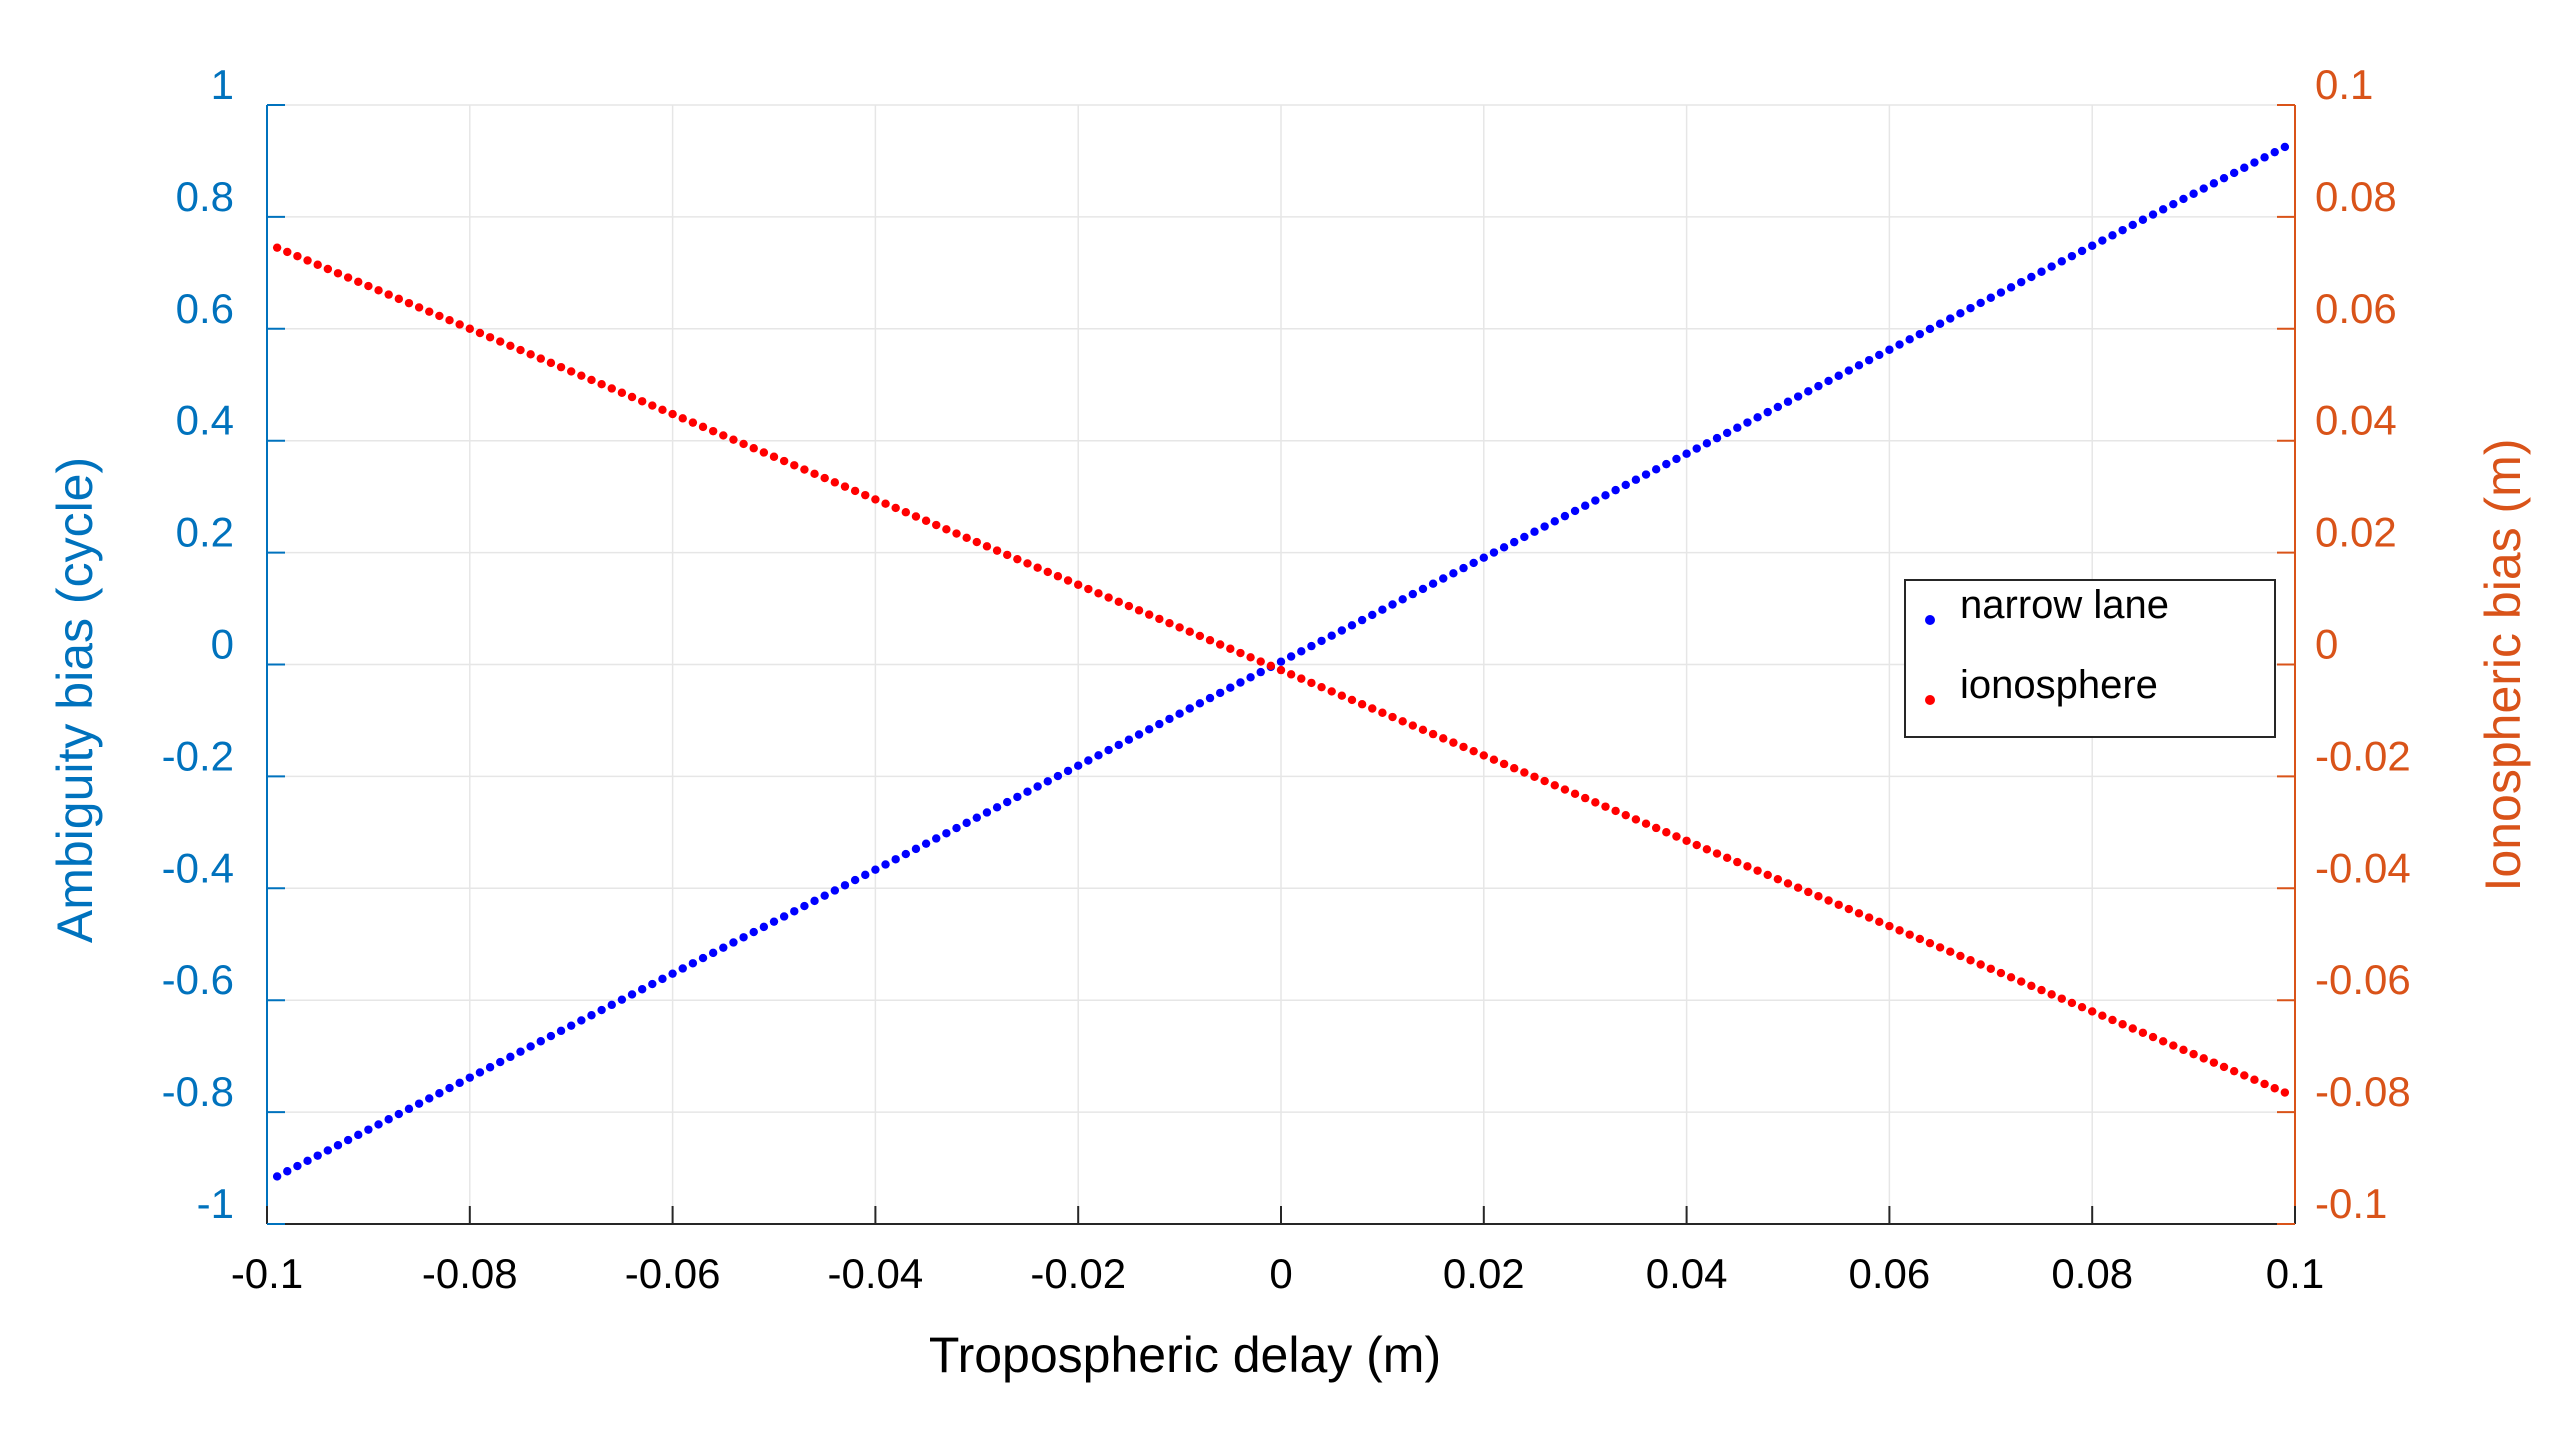 This screenshot has height=1438, width=2571. I want to click on x-tick-label: 0, so click(1280, 1273).